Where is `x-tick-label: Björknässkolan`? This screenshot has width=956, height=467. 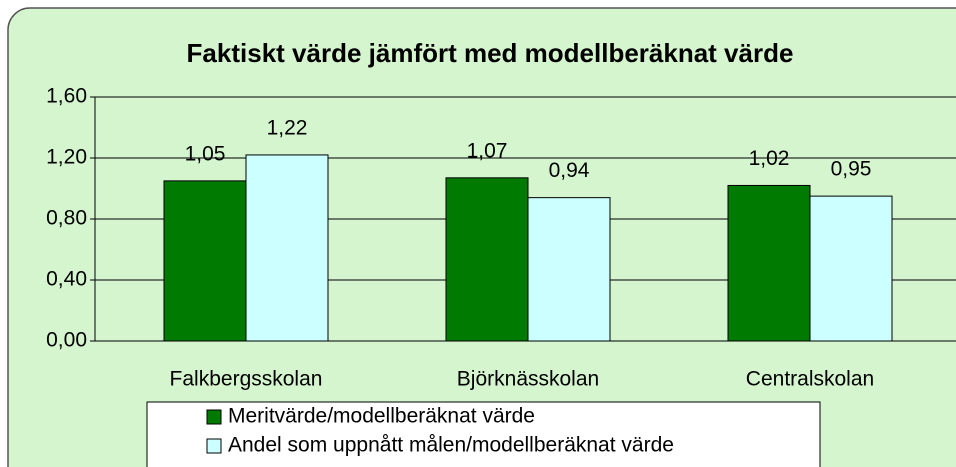 x-tick-label: Björknässkolan is located at coordinates (528, 379).